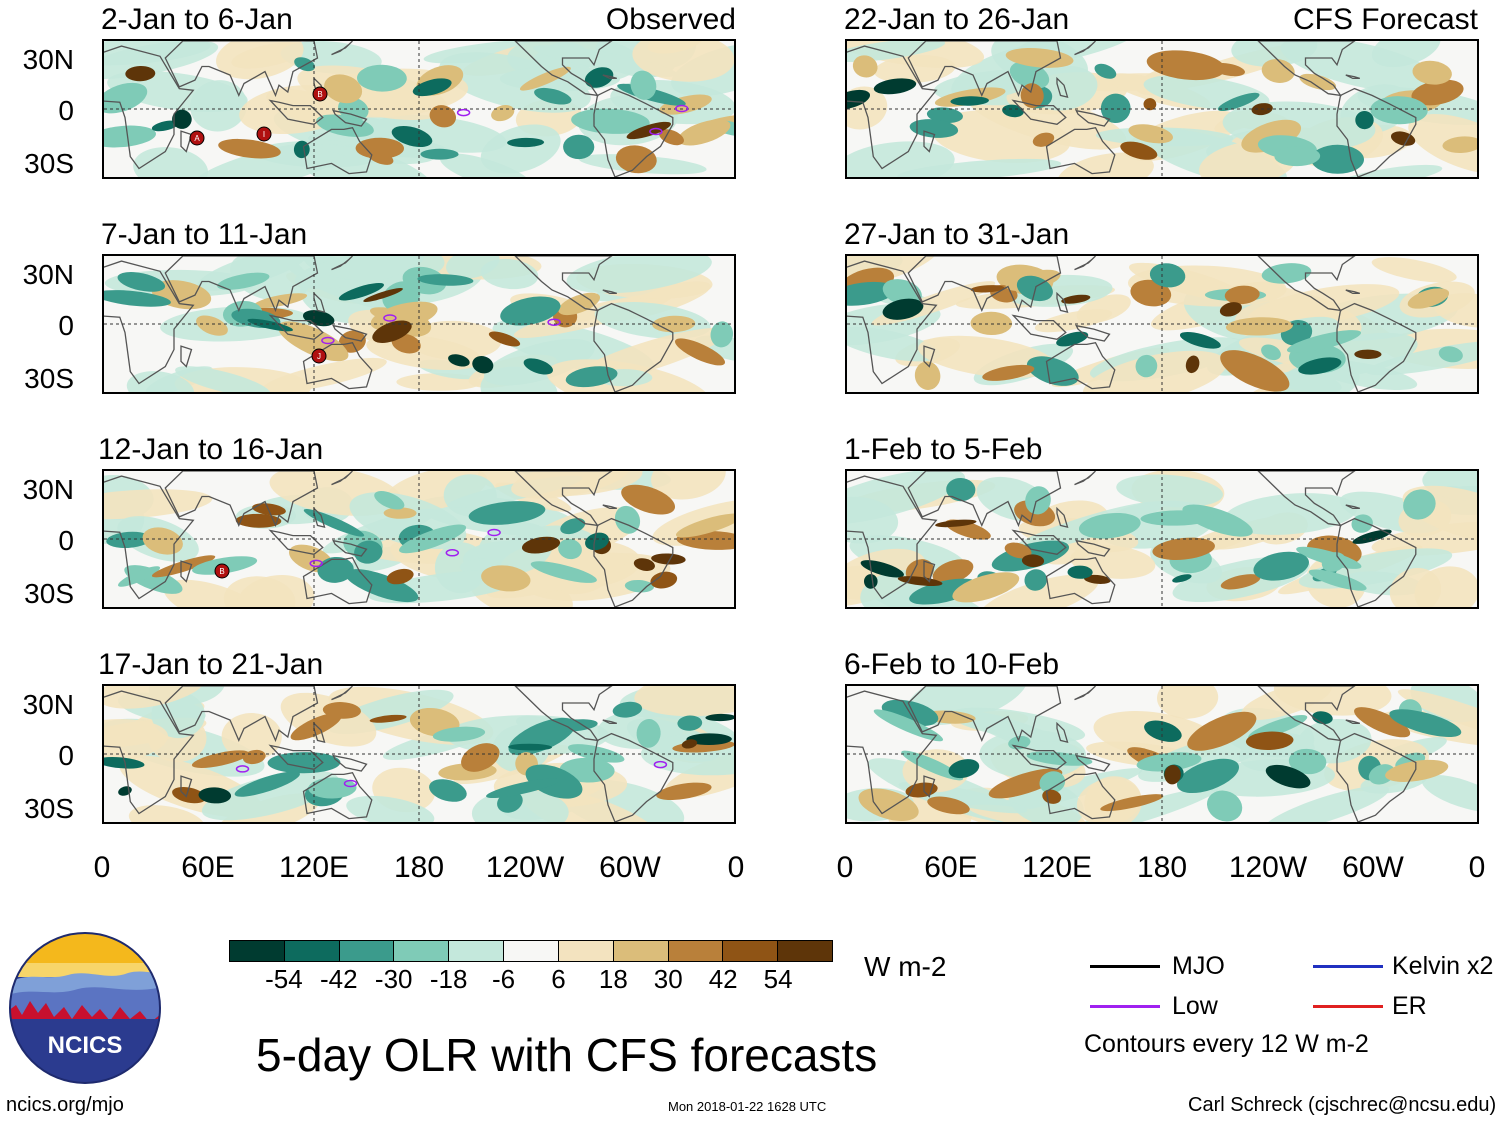 The height and width of the screenshot is (1121, 1510). What do you see at coordinates (558, 979) in the screenshot?
I see `colorbar-tick-label: 6` at bounding box center [558, 979].